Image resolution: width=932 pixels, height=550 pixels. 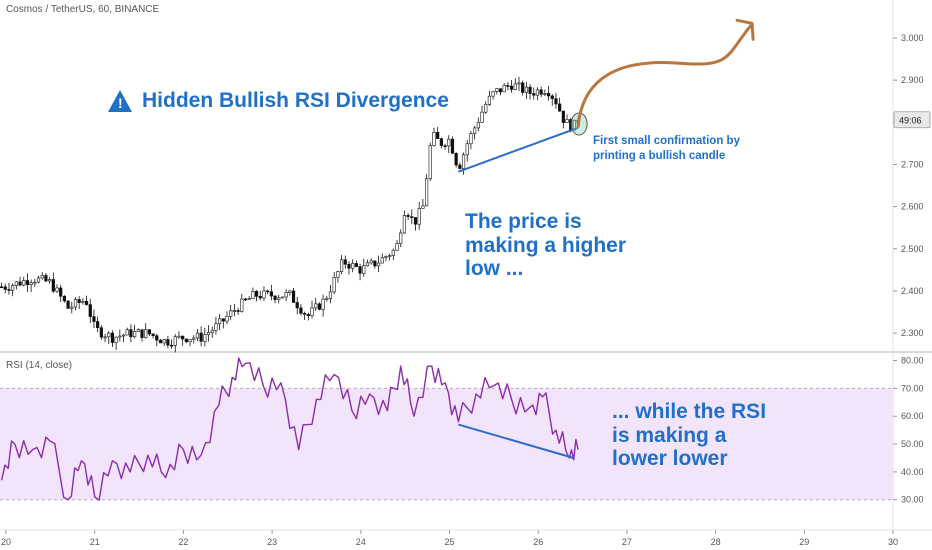 What do you see at coordinates (804, 542) in the screenshot?
I see `time-tick-label: 29` at bounding box center [804, 542].